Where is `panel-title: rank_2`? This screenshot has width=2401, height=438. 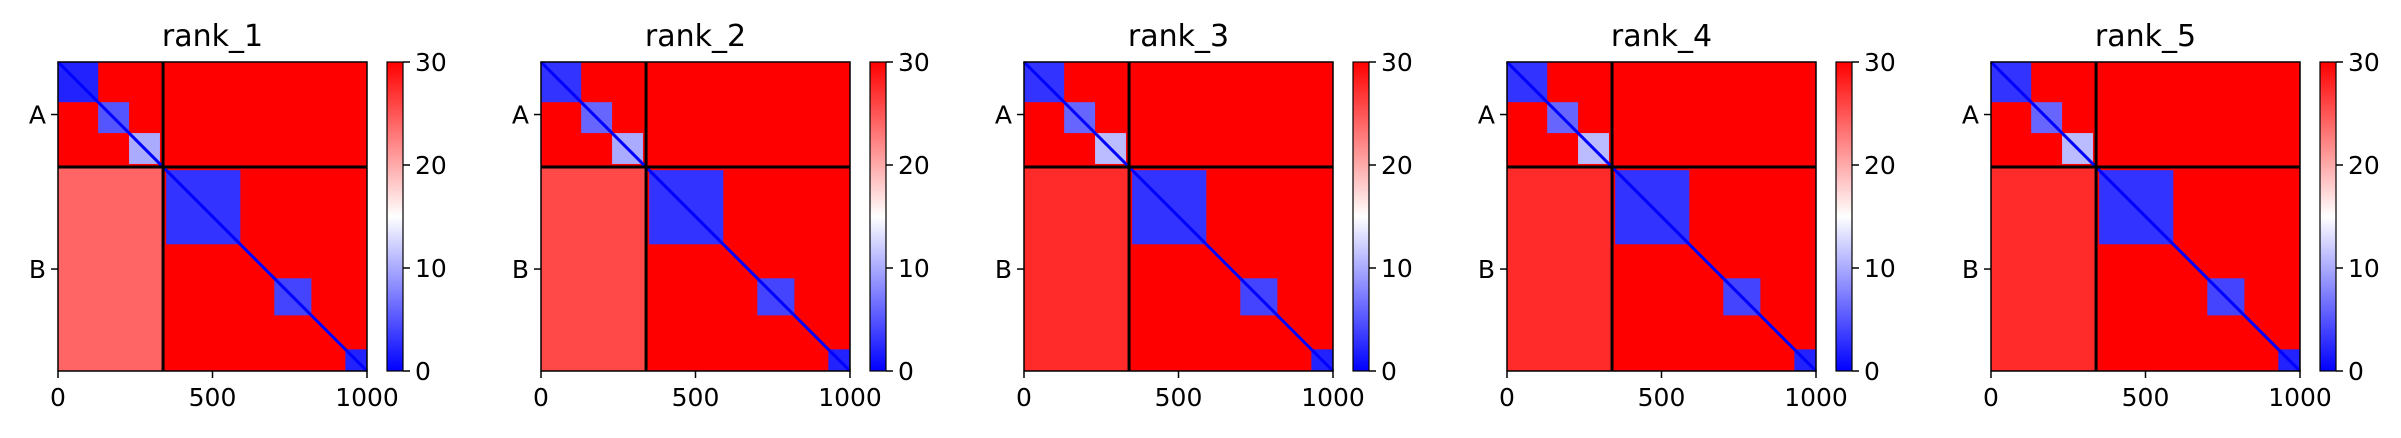 panel-title: rank_2 is located at coordinates (695, 36).